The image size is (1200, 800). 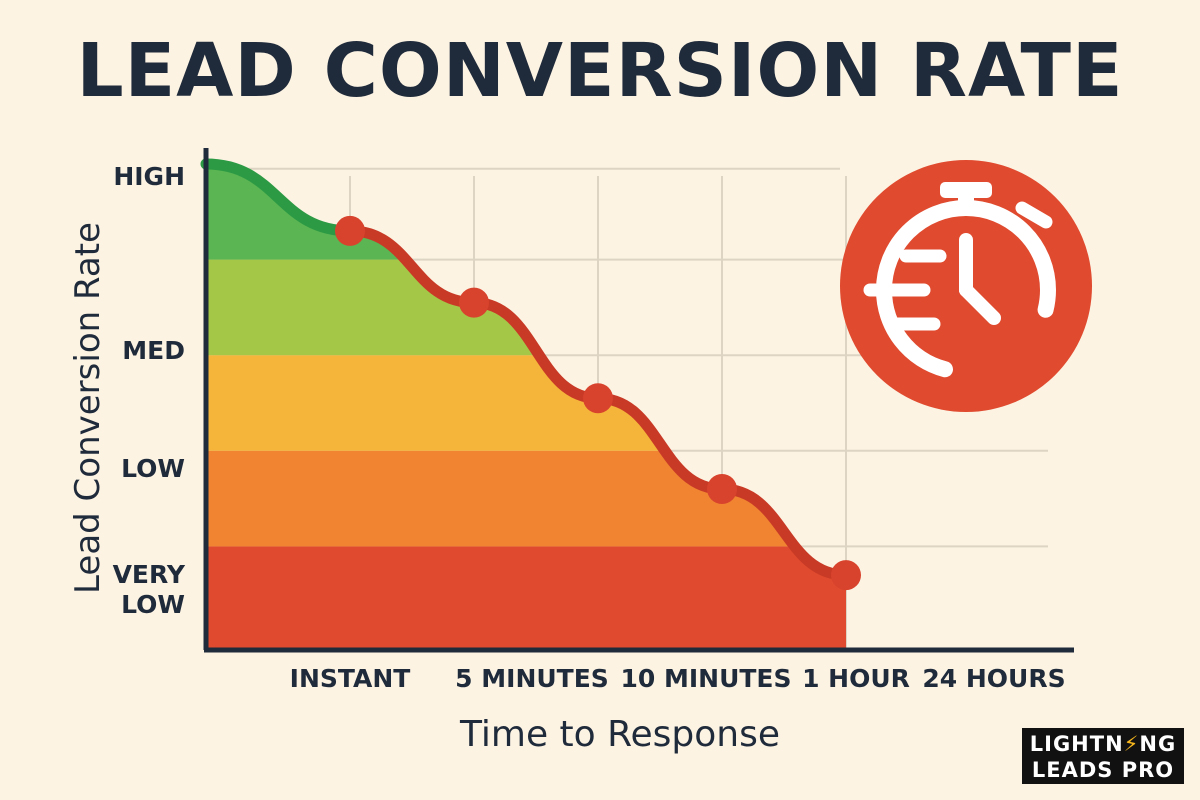 I want to click on x-tick-1-hour: 1 HOUR, so click(x=856, y=678).